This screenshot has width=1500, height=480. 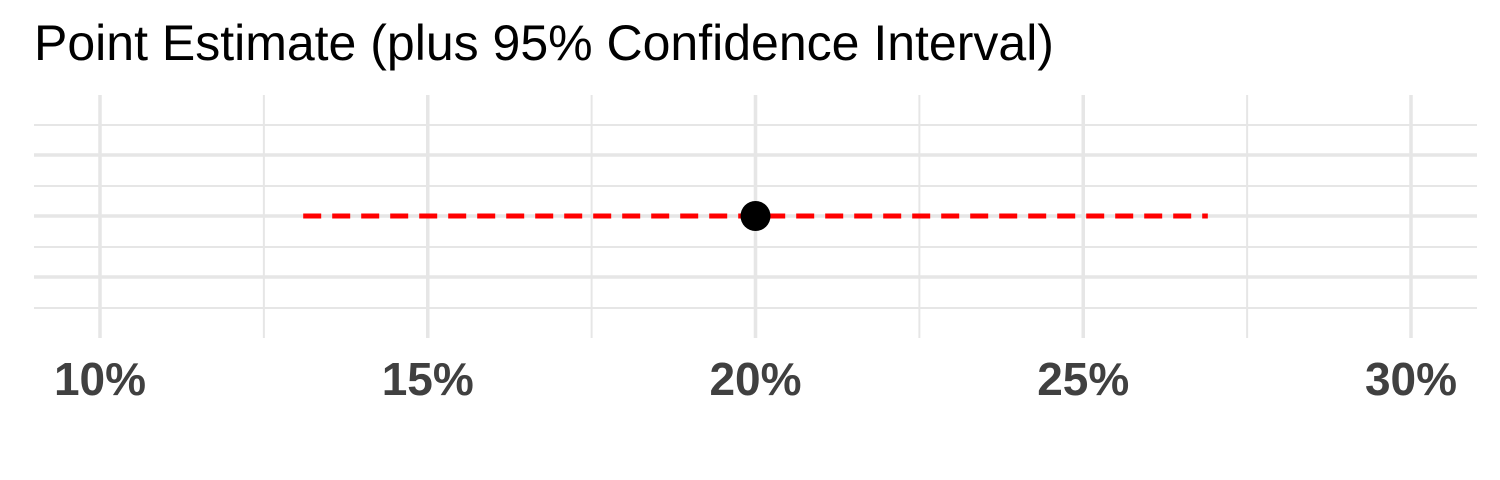 I want to click on x-tick-label: 15%, so click(x=428, y=379).